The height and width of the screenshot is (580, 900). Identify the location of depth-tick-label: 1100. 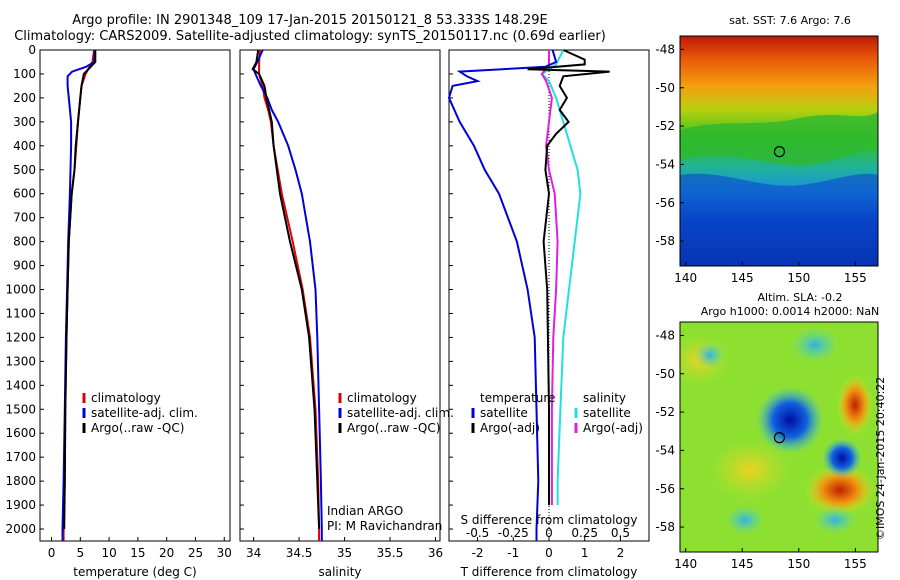
(20, 313).